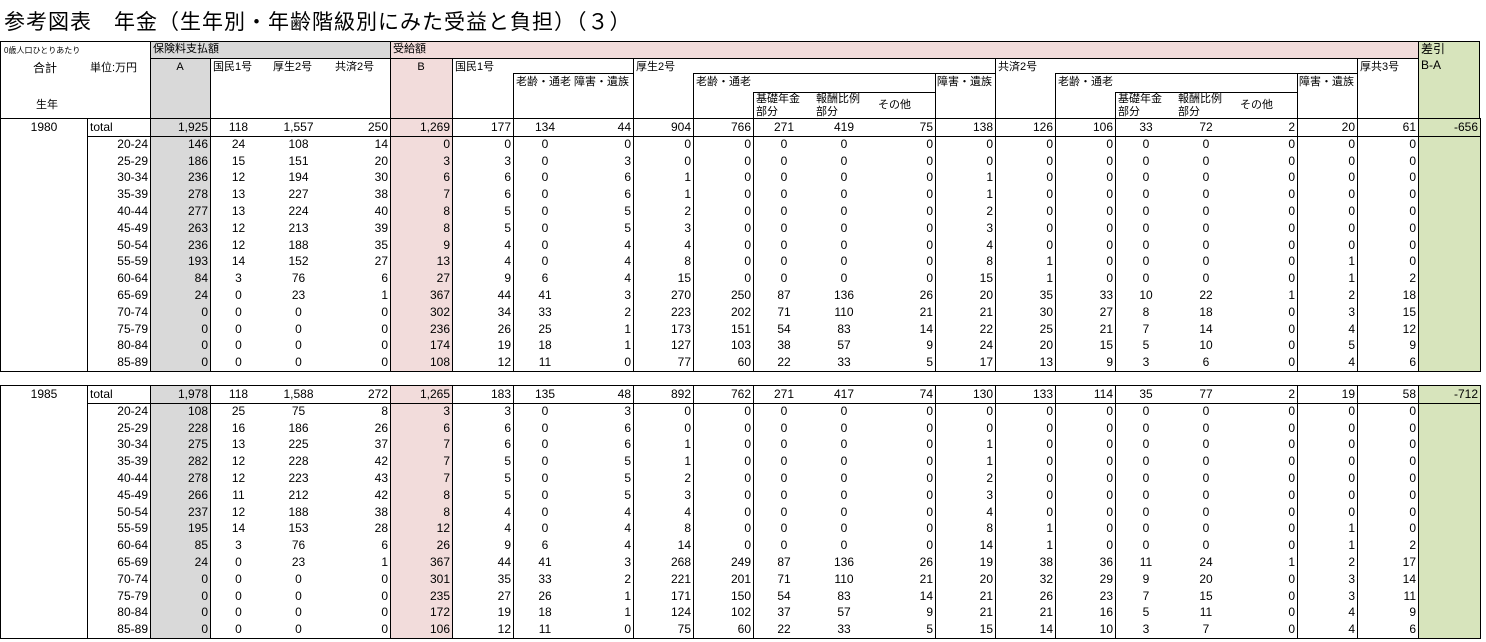 This screenshot has width=1486, height=642. What do you see at coordinates (181, 629) in the screenshot?
I see `premium-a-cell: 0` at bounding box center [181, 629].